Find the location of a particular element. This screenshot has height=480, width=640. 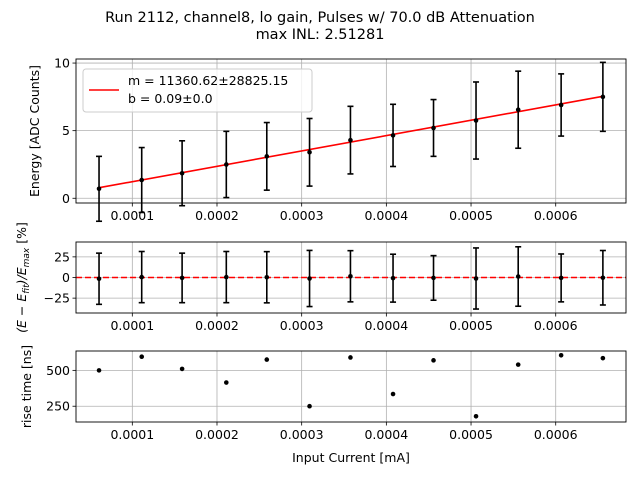

energy-xtick-label: 0.0004 is located at coordinates (386, 215).